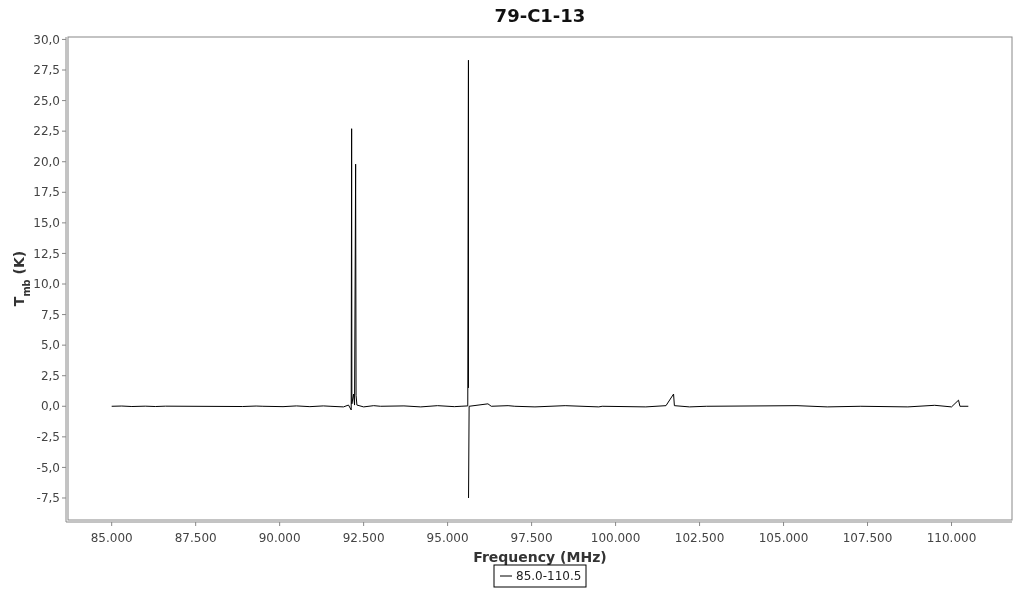  I want to click on x-tick-label: 97.500, so click(531, 538).